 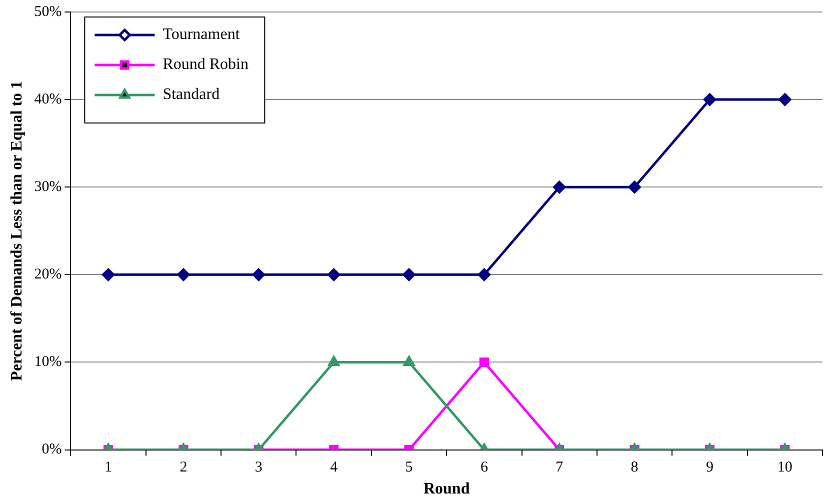 I want to click on x-tick-label: 9, so click(x=710, y=468).